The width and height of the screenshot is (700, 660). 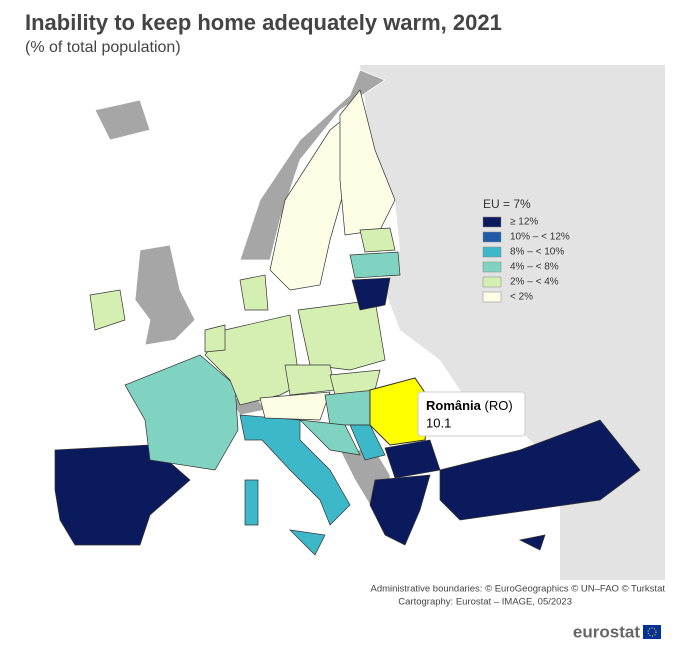 What do you see at coordinates (521, 297) in the screenshot?
I see `legend-label: < 2%` at bounding box center [521, 297].